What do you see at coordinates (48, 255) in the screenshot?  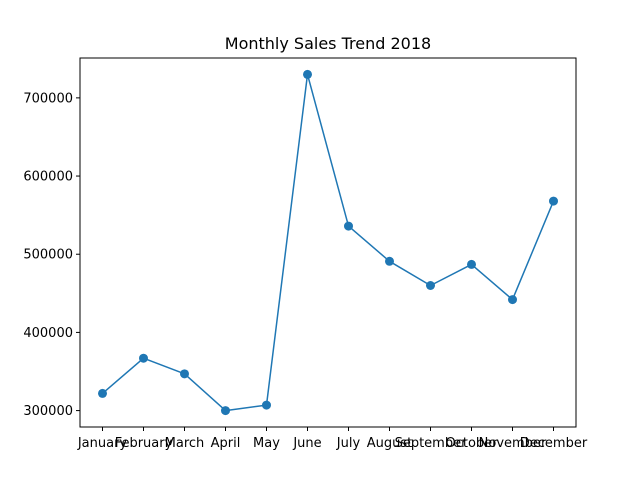 I see `y-tick-label: 500000` at bounding box center [48, 255].